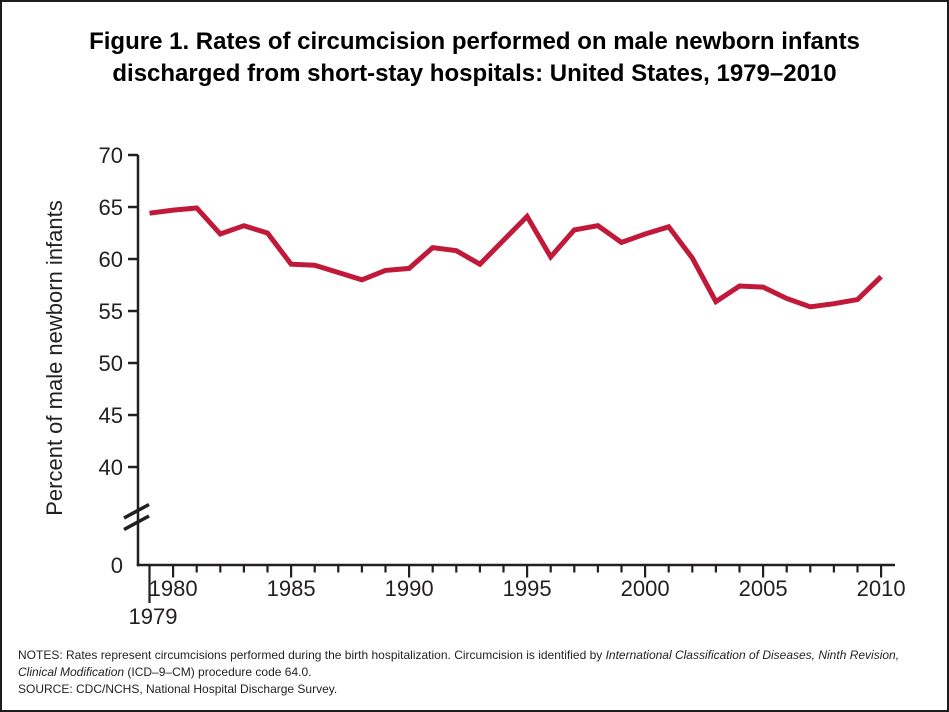 Image resolution: width=949 pixels, height=712 pixels. I want to click on trend-line, so click(516, 257).